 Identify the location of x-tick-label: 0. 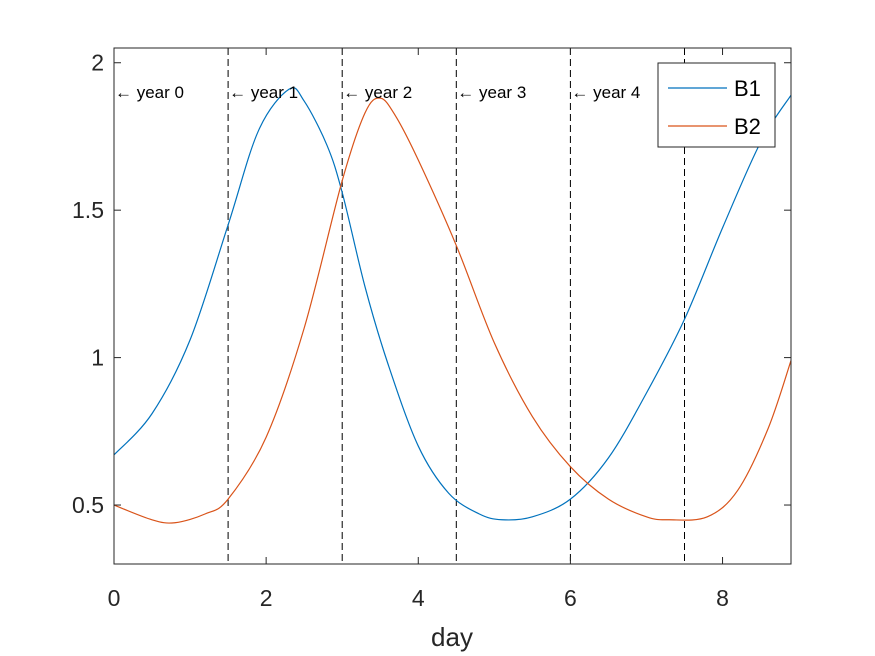
(114, 598).